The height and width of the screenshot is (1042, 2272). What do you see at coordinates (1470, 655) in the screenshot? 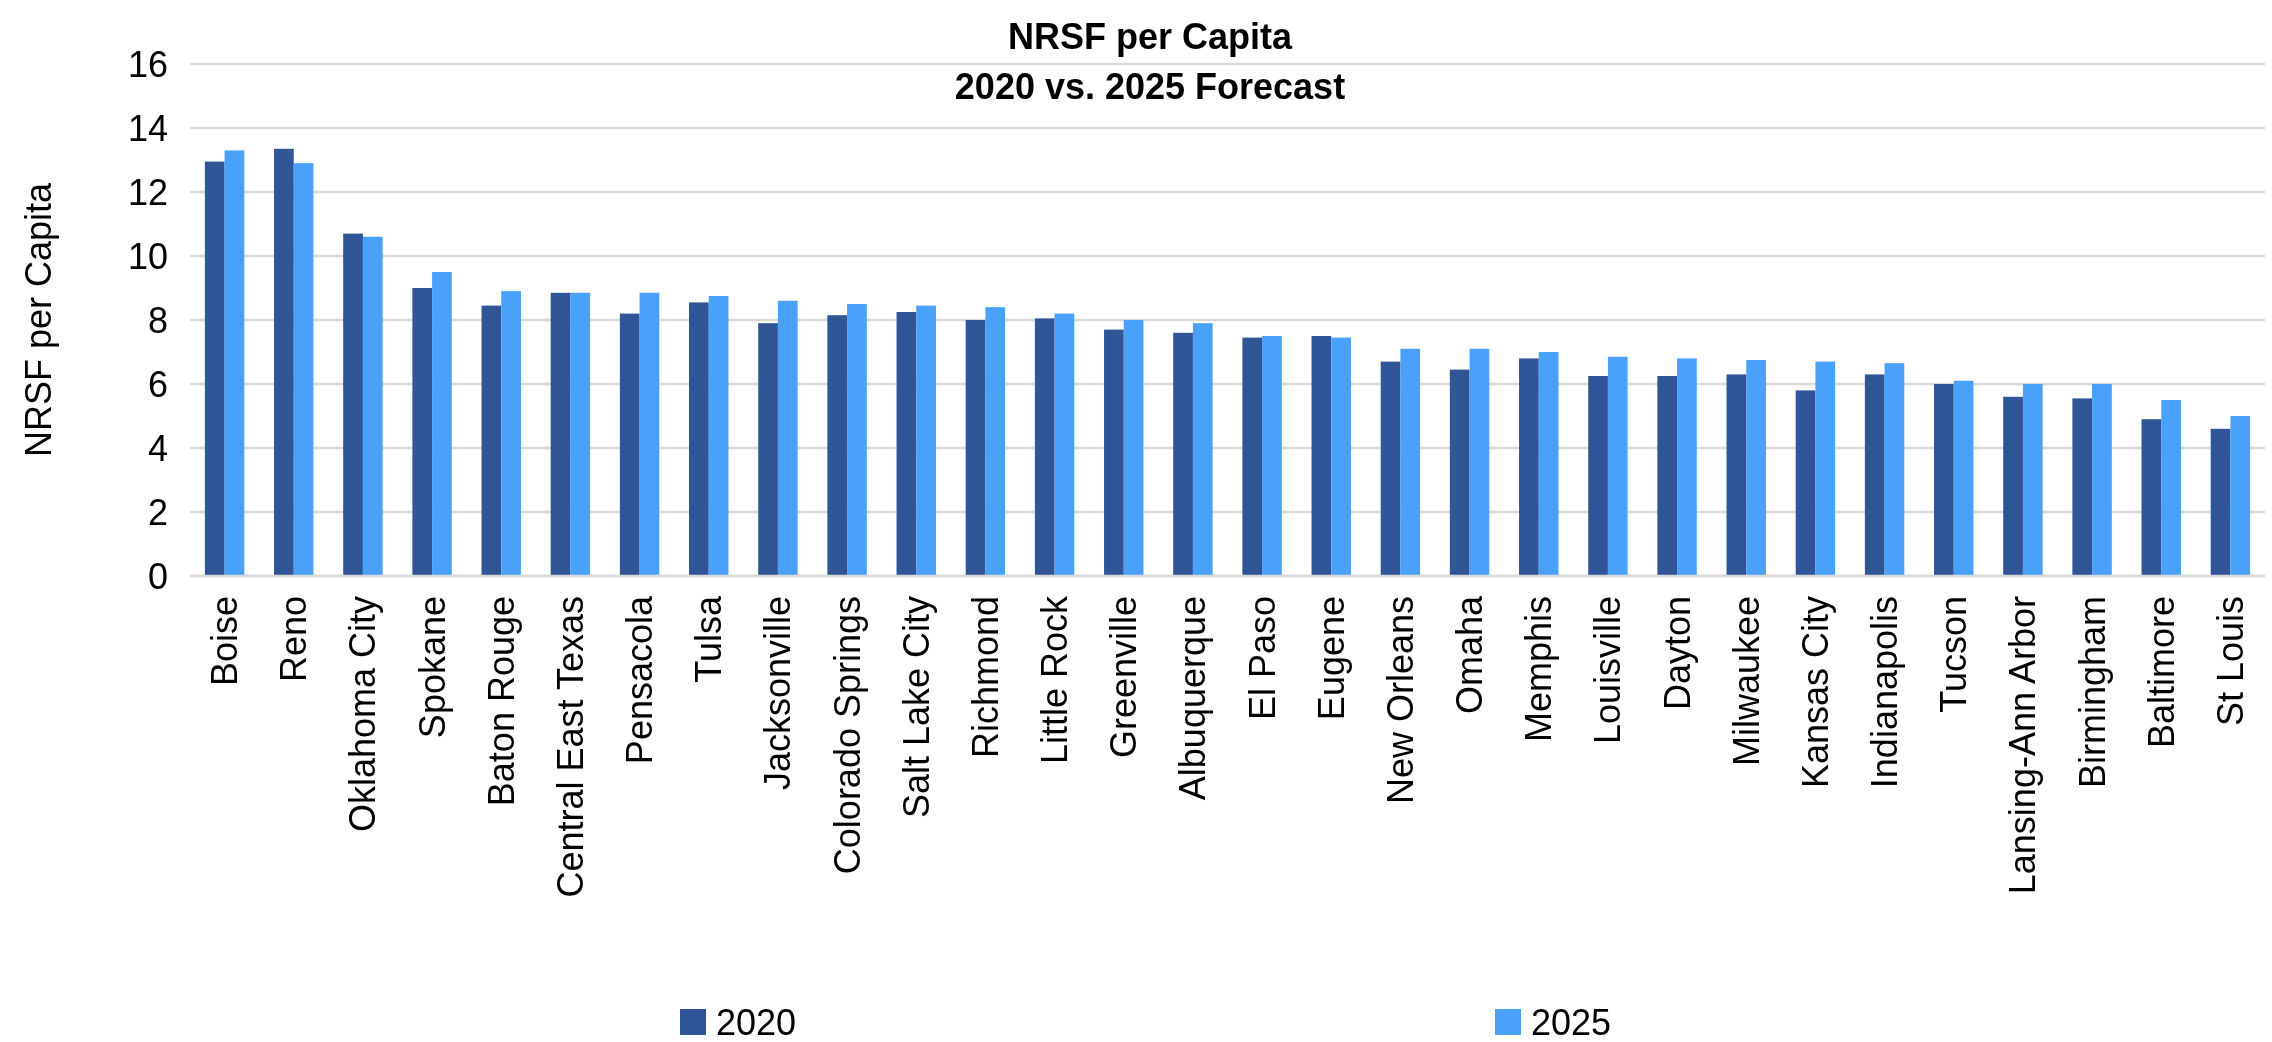
I see `x-tick-label: Omaha` at bounding box center [1470, 655].